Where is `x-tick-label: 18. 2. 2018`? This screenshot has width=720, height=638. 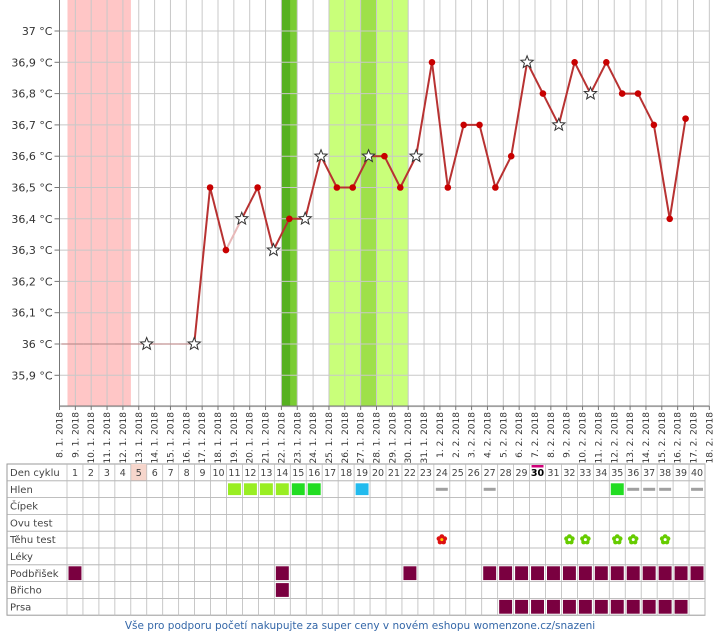
x-tick-label: 18. 2. 2018 is located at coordinates (710, 438).